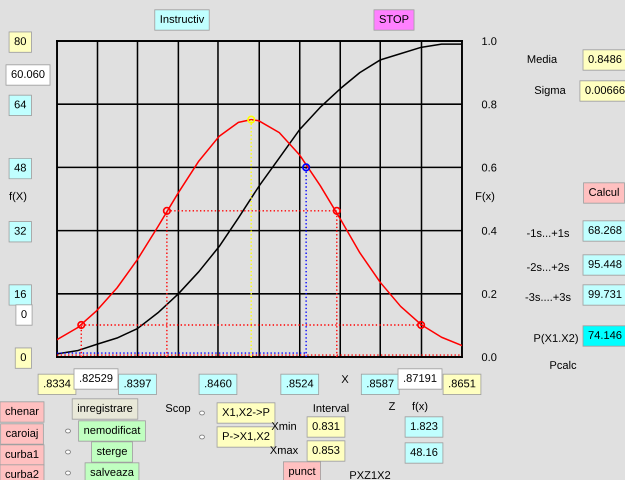 Image resolution: width=625 pixels, height=480 pixels. I want to click on y-tick-label: 0, so click(23, 357).